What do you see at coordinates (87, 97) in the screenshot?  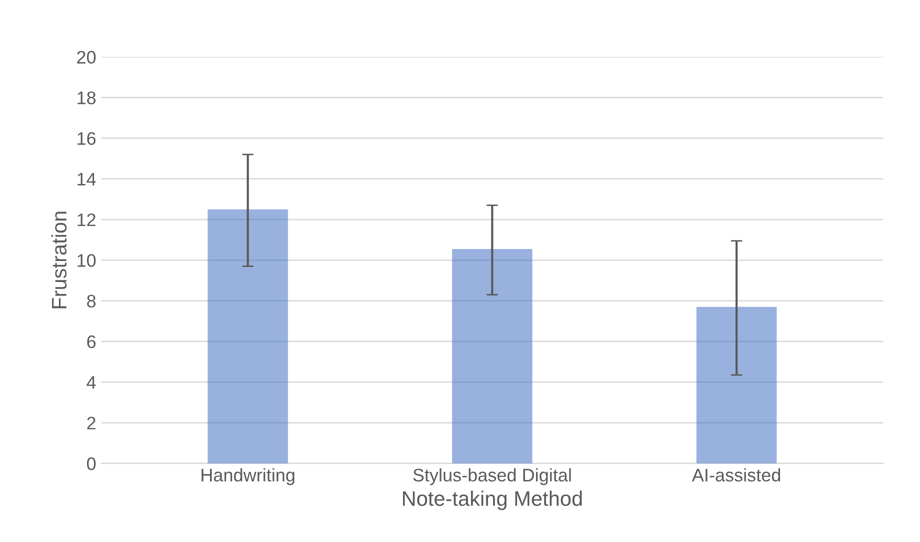 I see `y-tick-label: 18` at bounding box center [87, 97].